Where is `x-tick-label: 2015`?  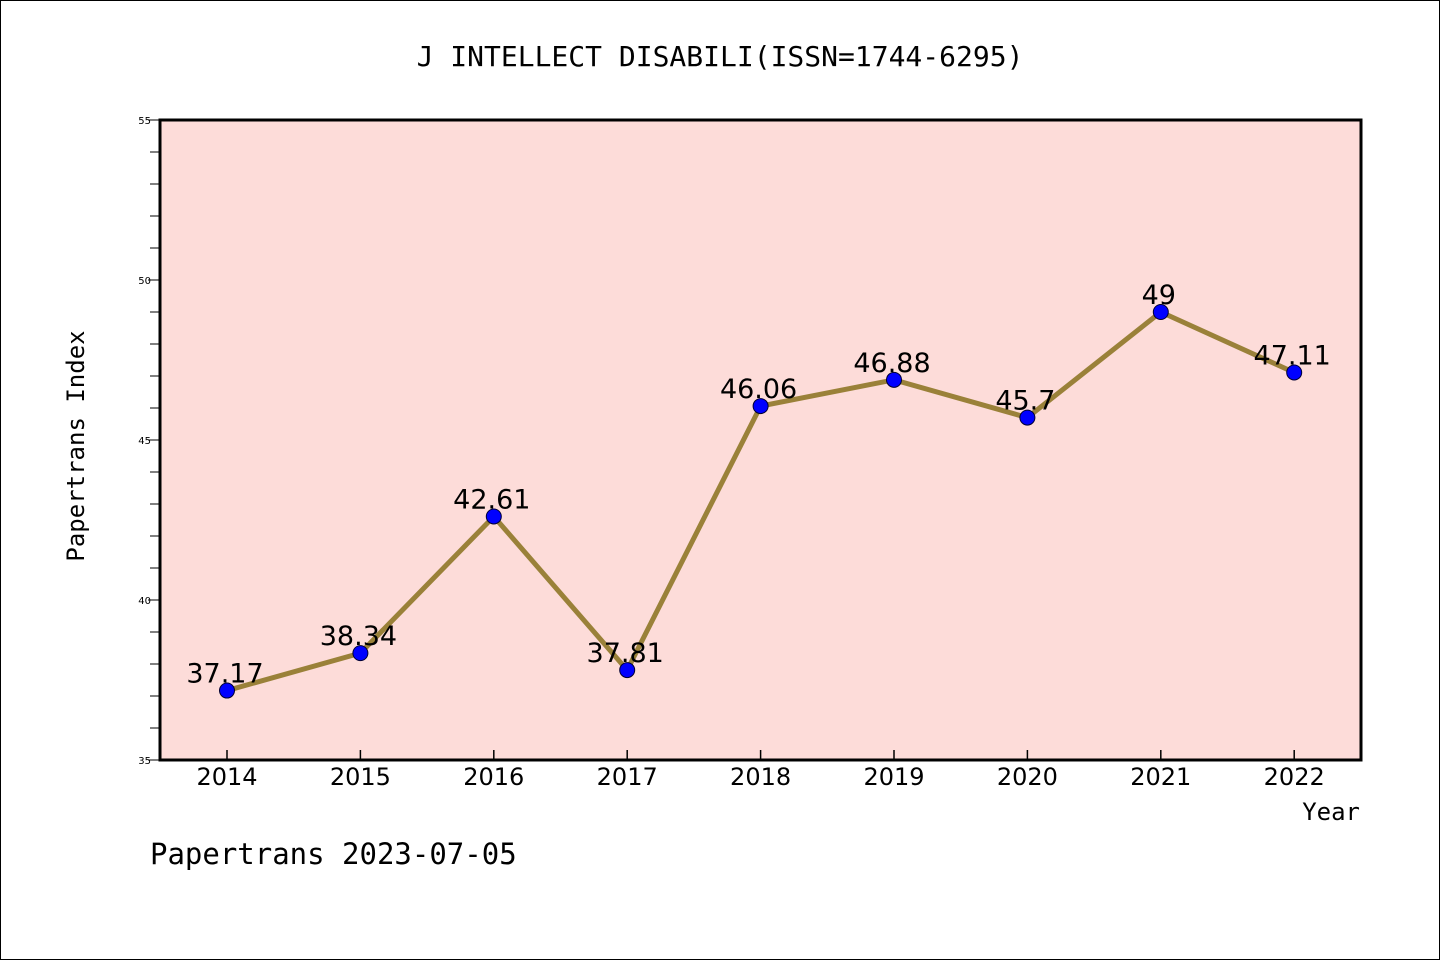 x-tick-label: 2015 is located at coordinates (360, 777).